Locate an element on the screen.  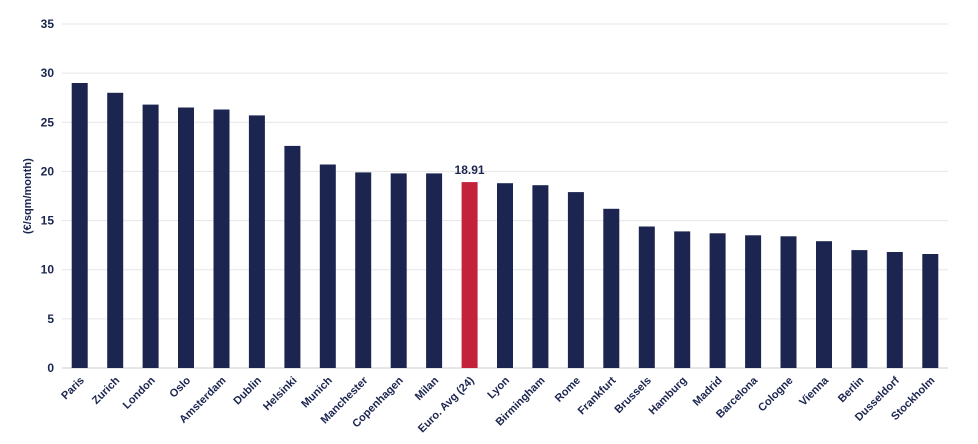
y-tick-label: 25 is located at coordinates (48, 122).